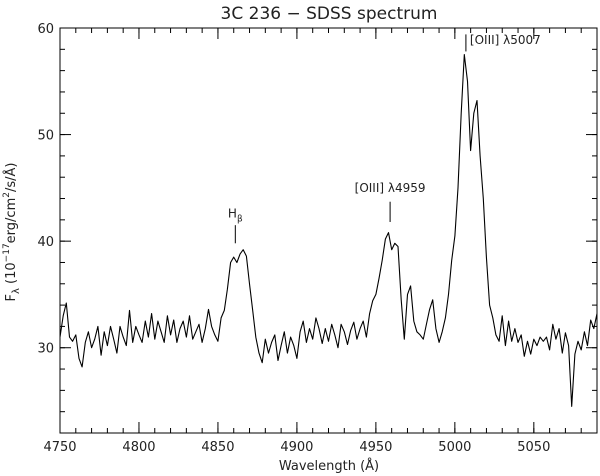  Describe the element at coordinates (45, 136) in the screenshot. I see `y-tick-label: 50` at that location.